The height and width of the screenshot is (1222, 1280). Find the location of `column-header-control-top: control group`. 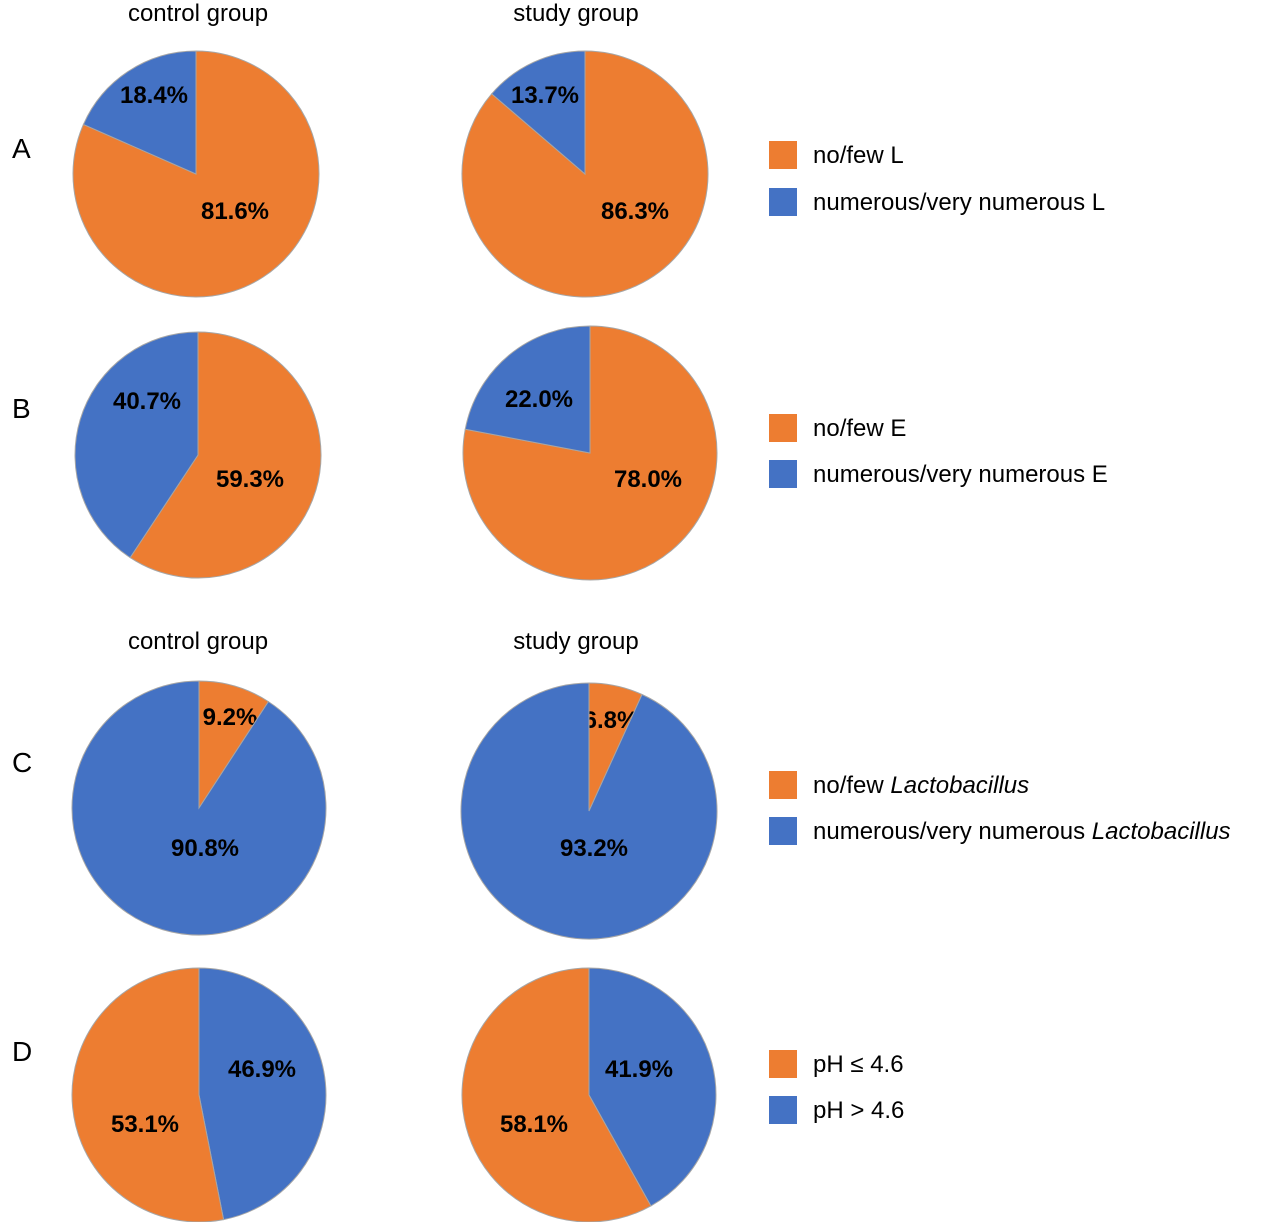

column-header-control-top: control group is located at coordinates (198, 13).